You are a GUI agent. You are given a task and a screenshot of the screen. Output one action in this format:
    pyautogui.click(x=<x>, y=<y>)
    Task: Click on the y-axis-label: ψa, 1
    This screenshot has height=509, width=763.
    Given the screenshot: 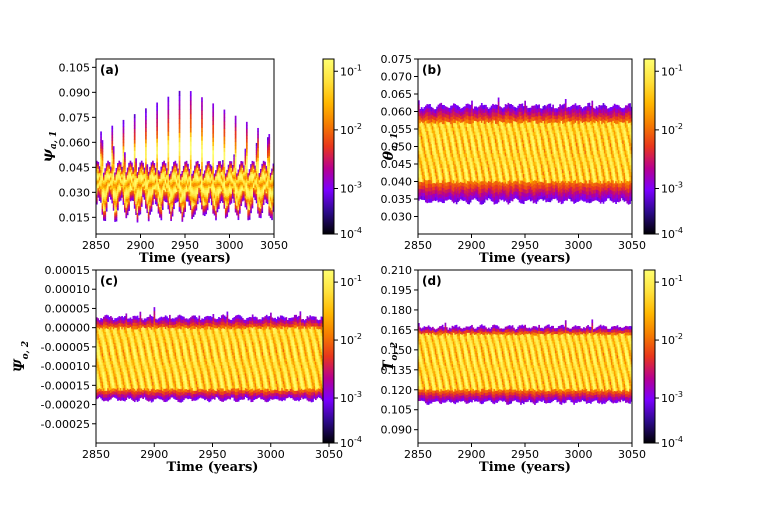 What is the action you would take?
    pyautogui.click(x=49, y=147)
    